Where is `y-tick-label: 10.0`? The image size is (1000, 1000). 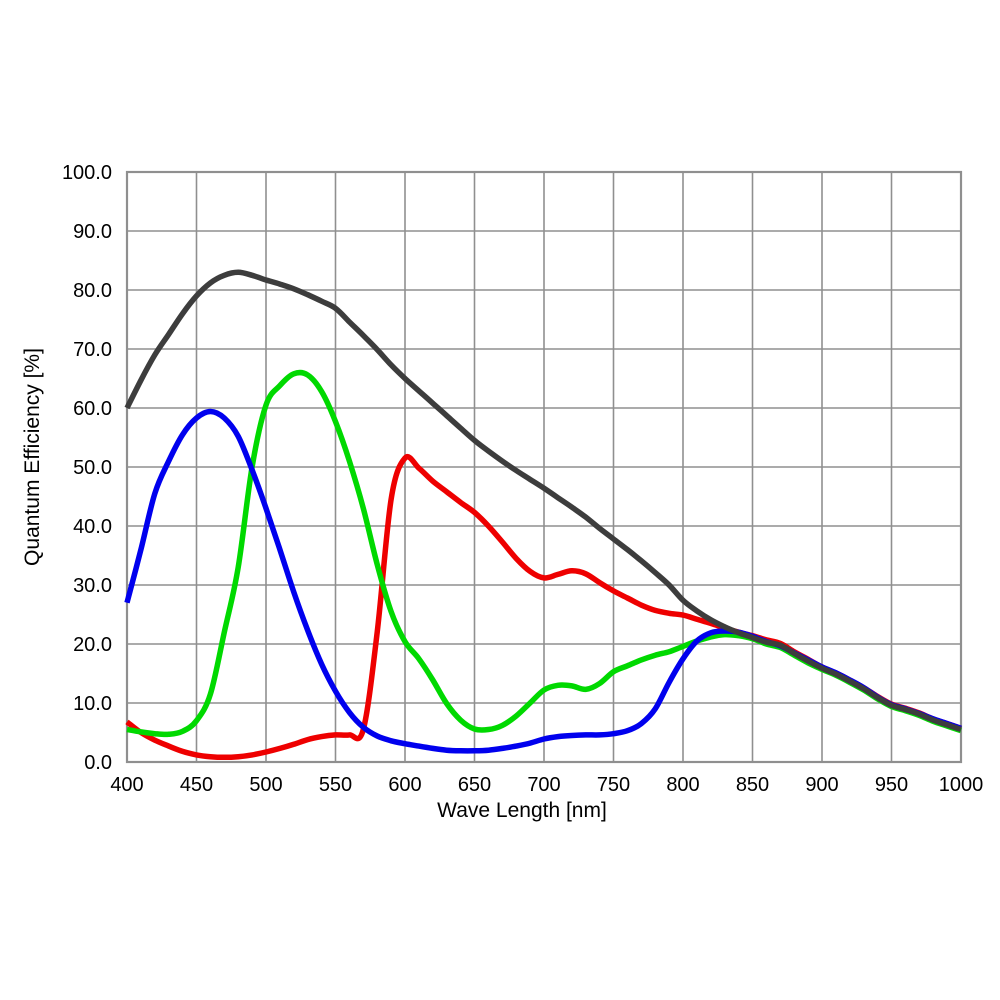 y-tick-label: 10.0 is located at coordinates (92, 704).